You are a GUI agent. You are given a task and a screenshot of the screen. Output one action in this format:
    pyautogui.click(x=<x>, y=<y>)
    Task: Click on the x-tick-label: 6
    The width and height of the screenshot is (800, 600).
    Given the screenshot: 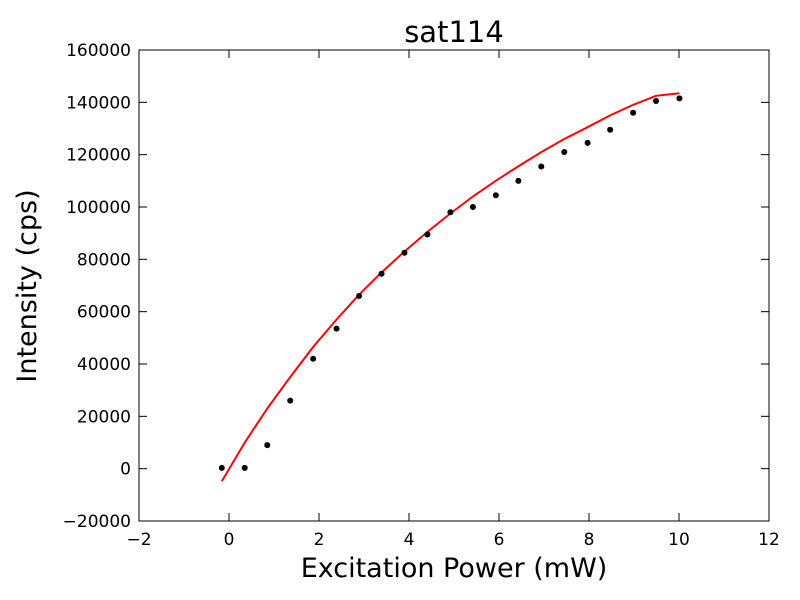 What is the action you would take?
    pyautogui.click(x=499, y=540)
    